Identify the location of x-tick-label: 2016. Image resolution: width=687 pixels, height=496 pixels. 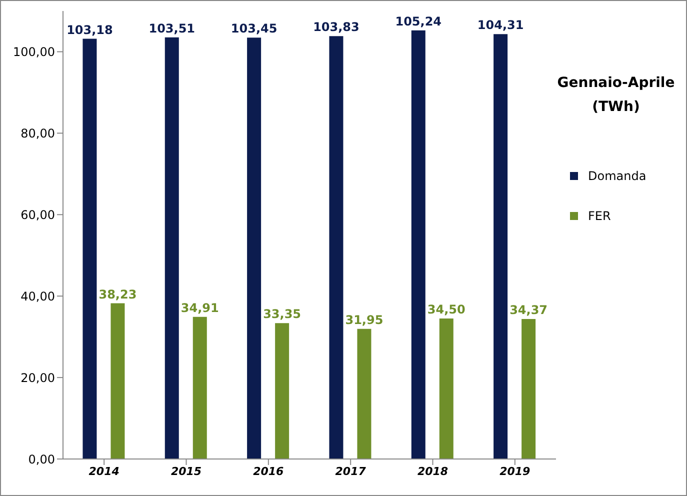
(268, 471).